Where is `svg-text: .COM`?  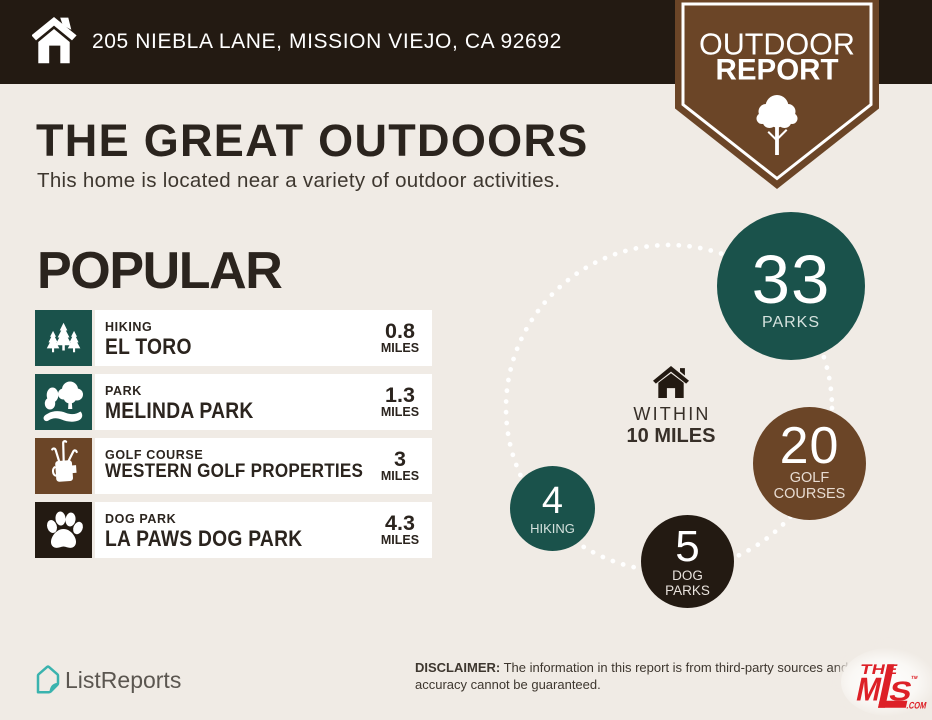 svg-text: .COM is located at coordinates (917, 706).